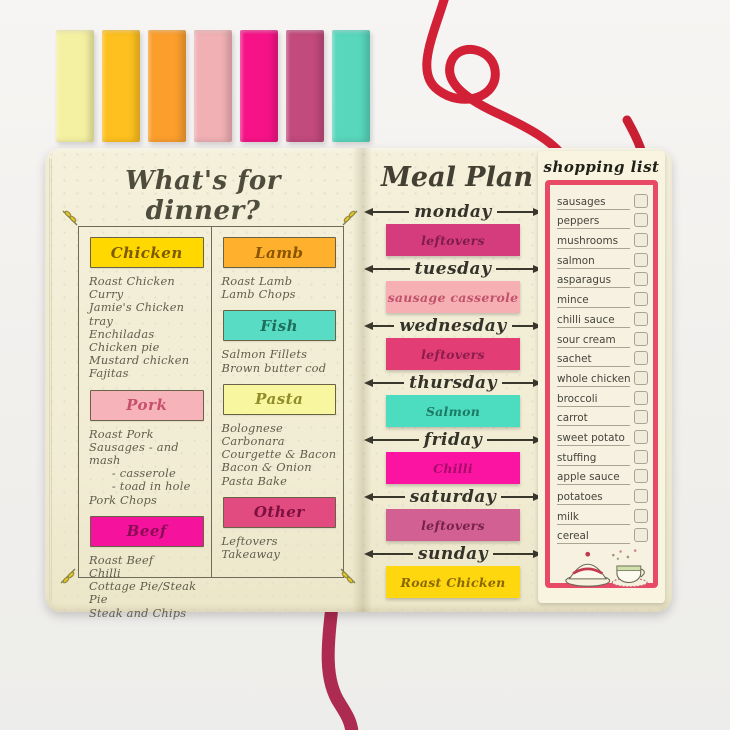  What do you see at coordinates (602, 535) in the screenshot?
I see `shopping-item-row: cereal` at bounding box center [602, 535].